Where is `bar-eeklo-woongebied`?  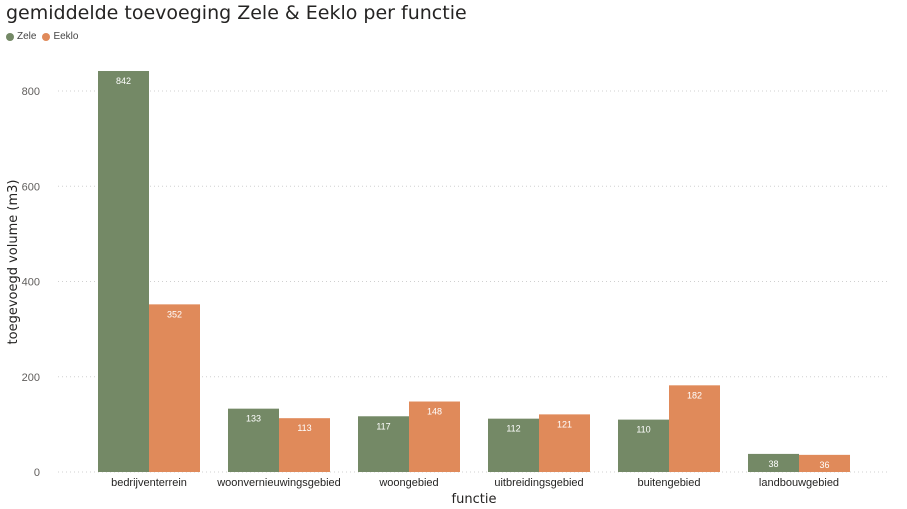
bar-eeklo-woongebied is located at coordinates (434, 436).